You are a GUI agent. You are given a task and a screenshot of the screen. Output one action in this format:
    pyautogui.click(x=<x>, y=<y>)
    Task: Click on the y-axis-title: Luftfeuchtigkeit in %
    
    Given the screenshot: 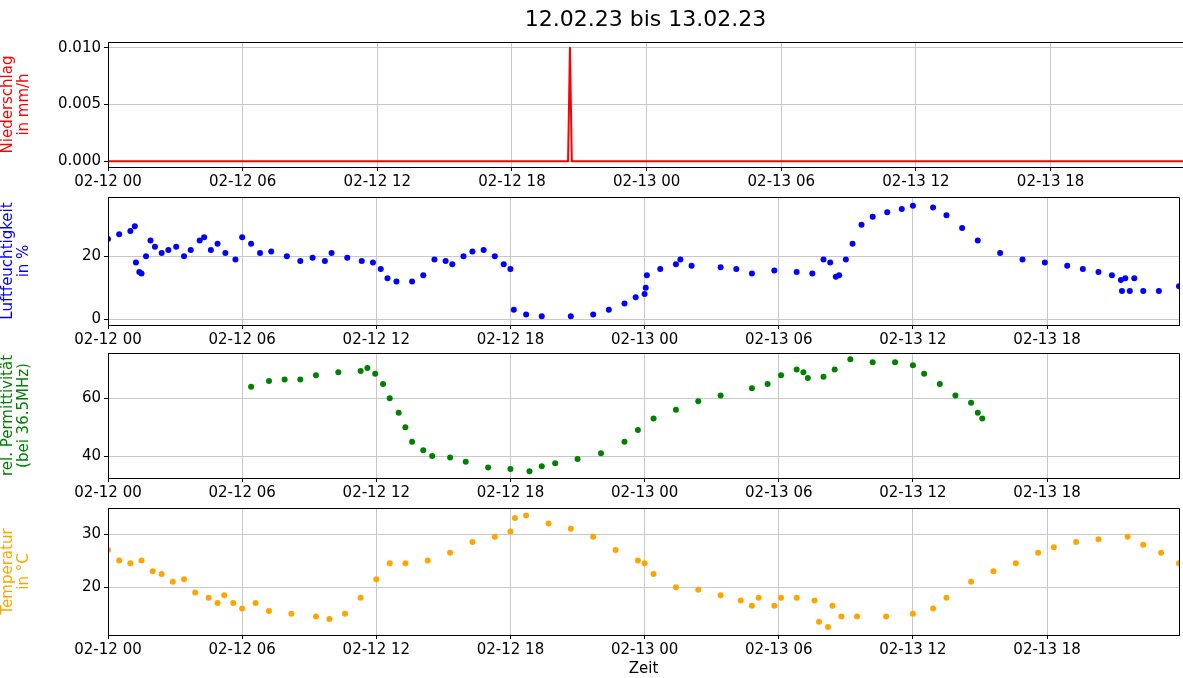 What is the action you would take?
    pyautogui.click(x=16, y=261)
    